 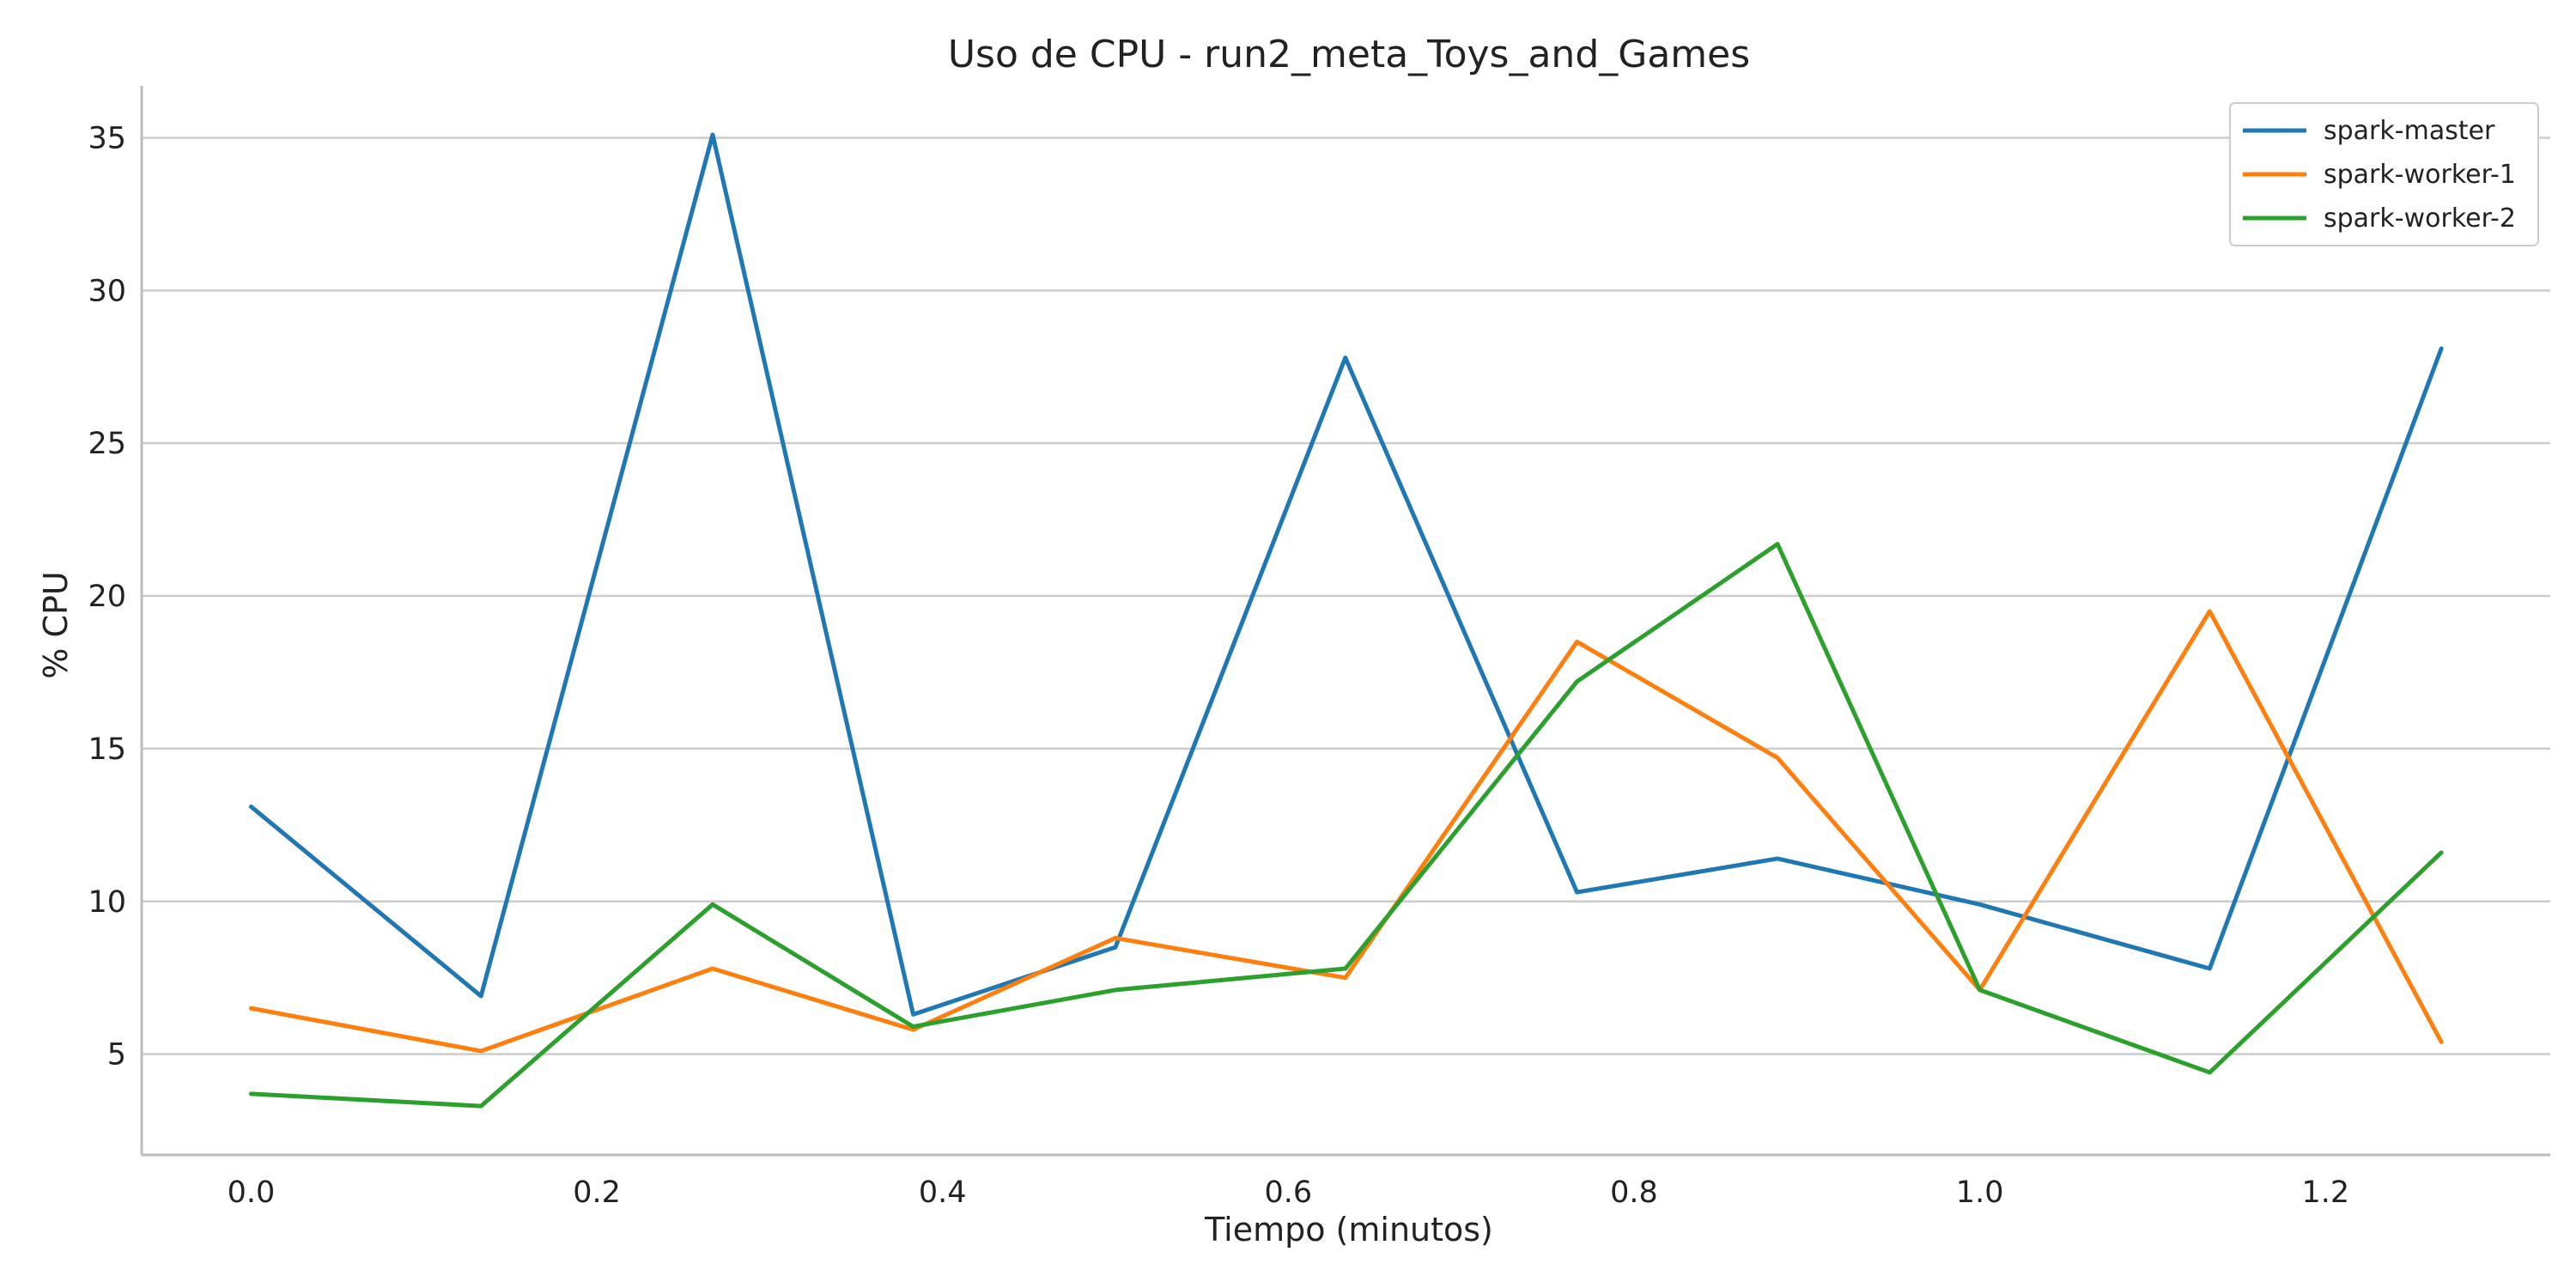 I want to click on x-tick-label: 0.6, so click(x=1289, y=1193).